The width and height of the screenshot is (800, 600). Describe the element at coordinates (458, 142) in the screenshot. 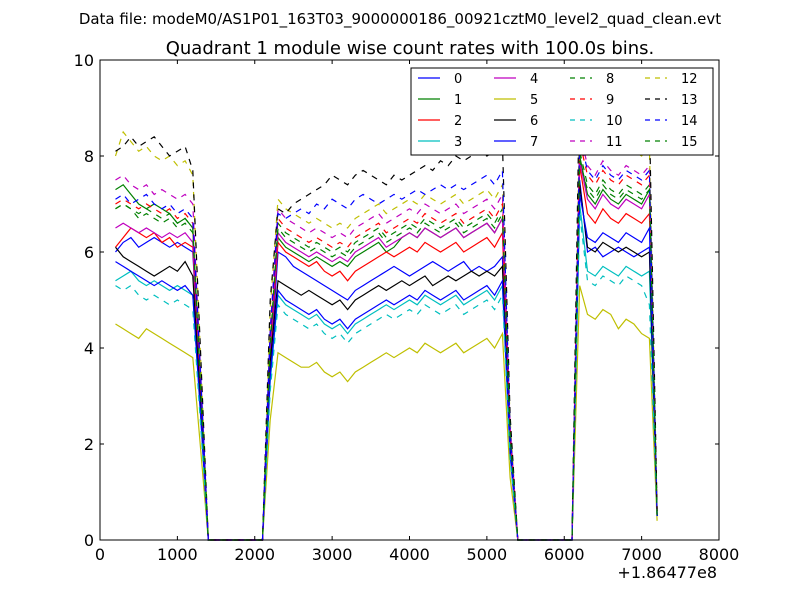

I see `legend-label-3: 3` at that location.